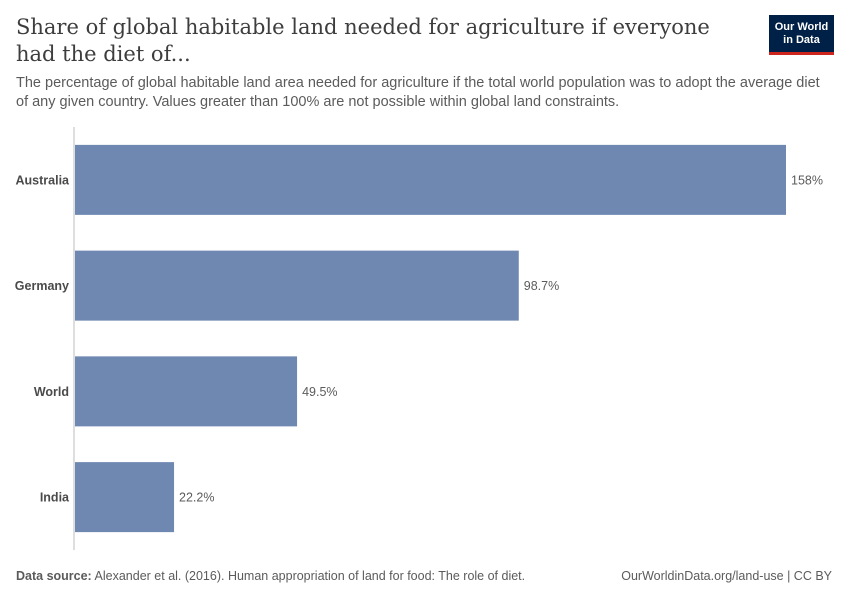  I want to click on value-label: 49.5%, so click(319, 392).